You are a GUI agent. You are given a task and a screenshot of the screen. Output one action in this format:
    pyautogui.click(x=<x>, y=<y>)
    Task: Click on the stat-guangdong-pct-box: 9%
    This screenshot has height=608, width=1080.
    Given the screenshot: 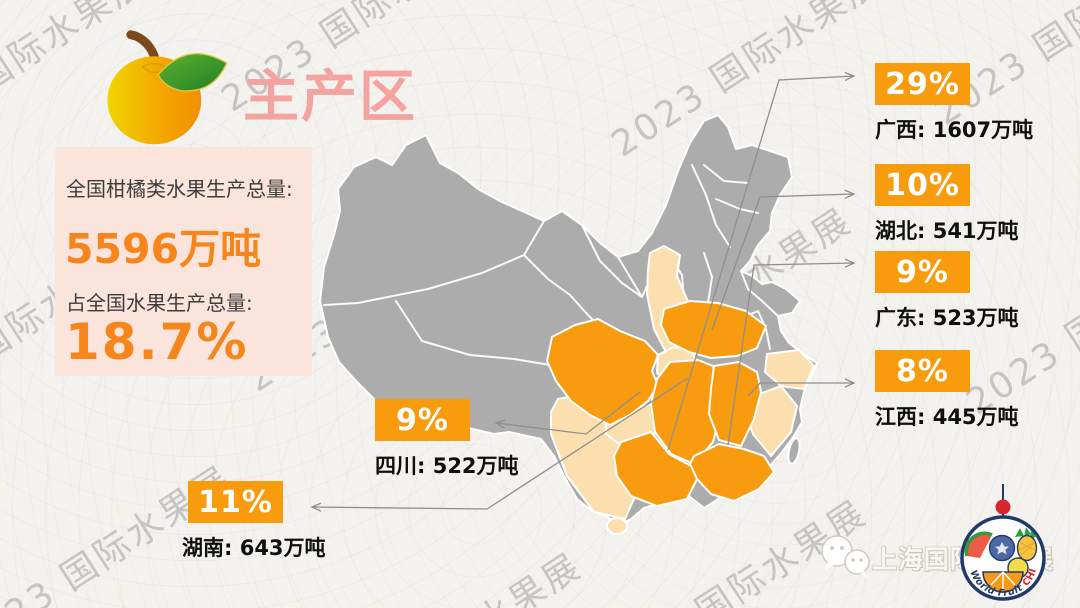 What is the action you would take?
    pyautogui.click(x=922, y=272)
    